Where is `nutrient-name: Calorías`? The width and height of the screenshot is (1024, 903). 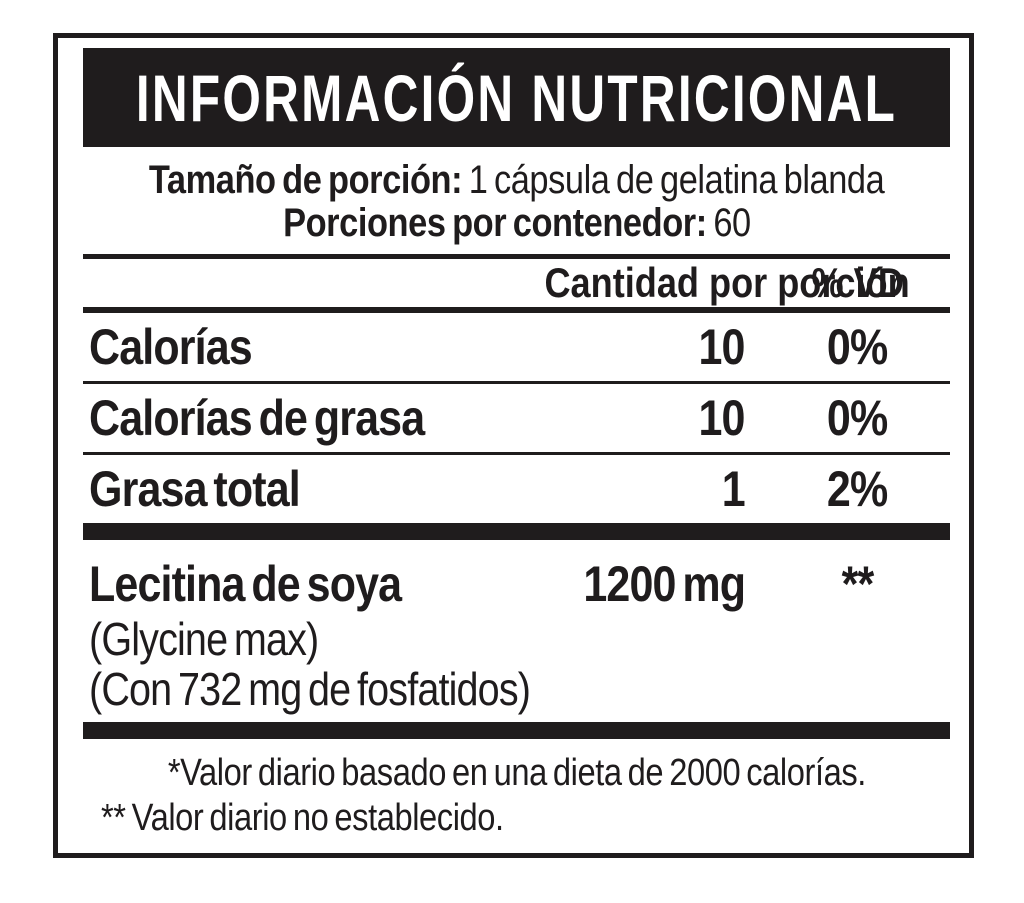 nutrient-name: Calorías is located at coordinates (171, 347).